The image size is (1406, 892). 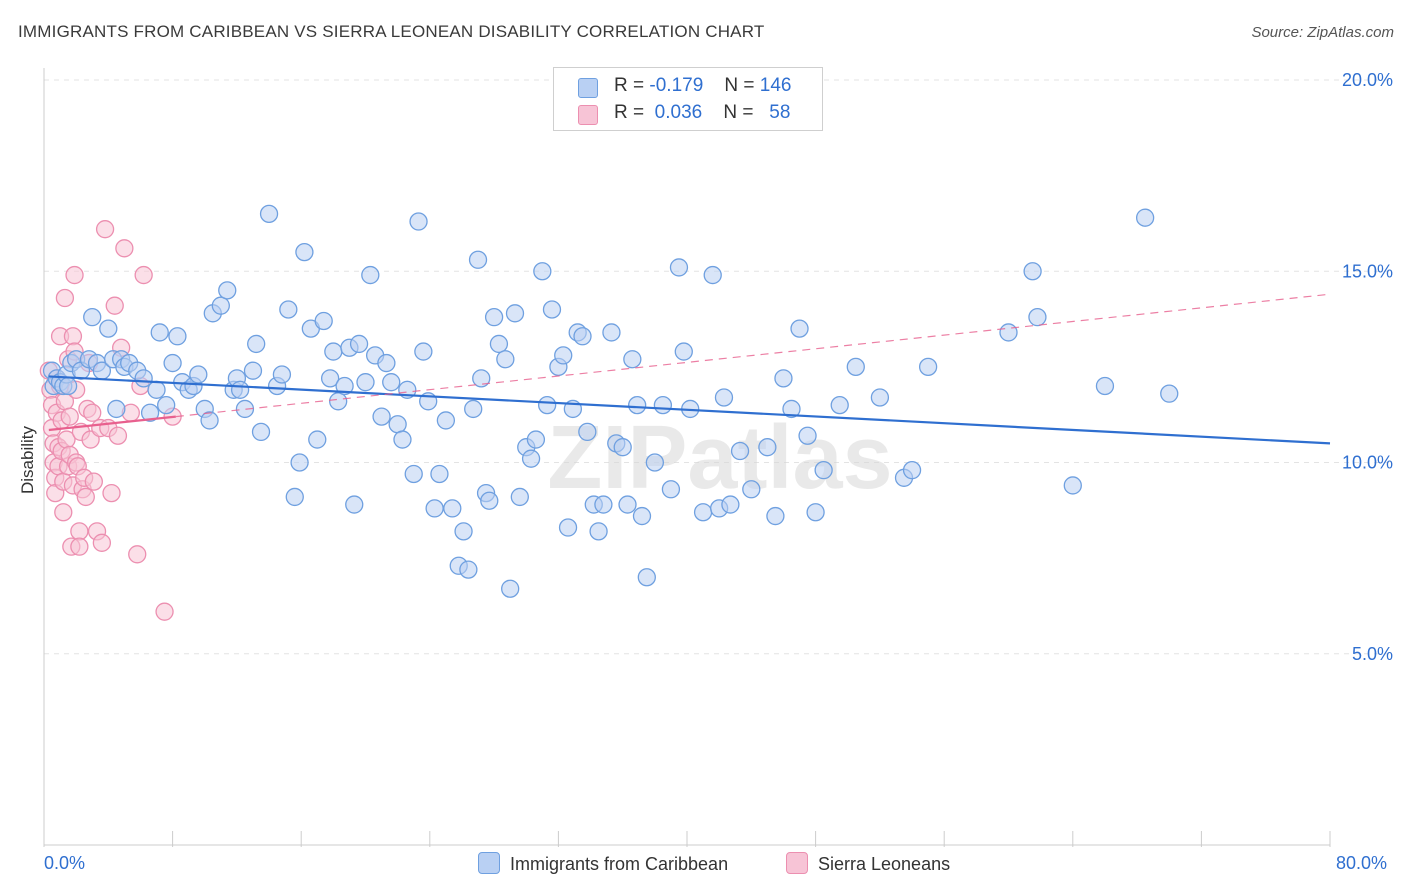 I want to click on trend-line-sierra-leonean-extension, so click(x=753, y=355).